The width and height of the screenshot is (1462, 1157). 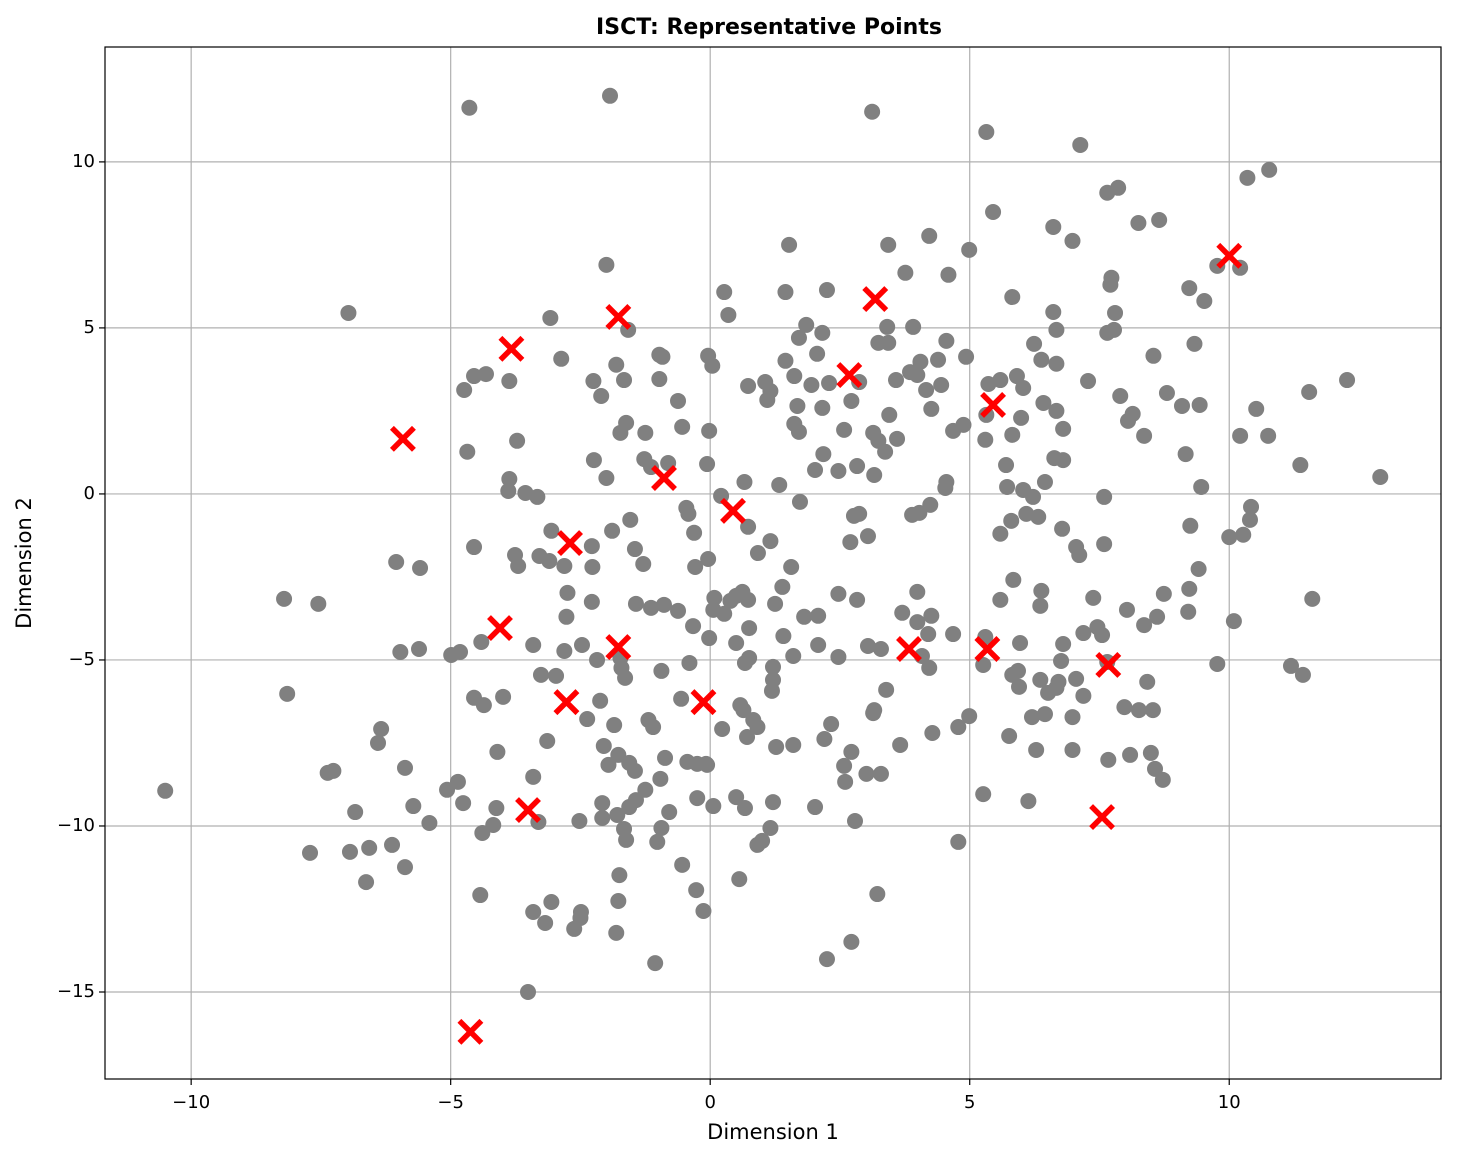 I want to click on y-tick-label: −10, so click(x=76, y=825).